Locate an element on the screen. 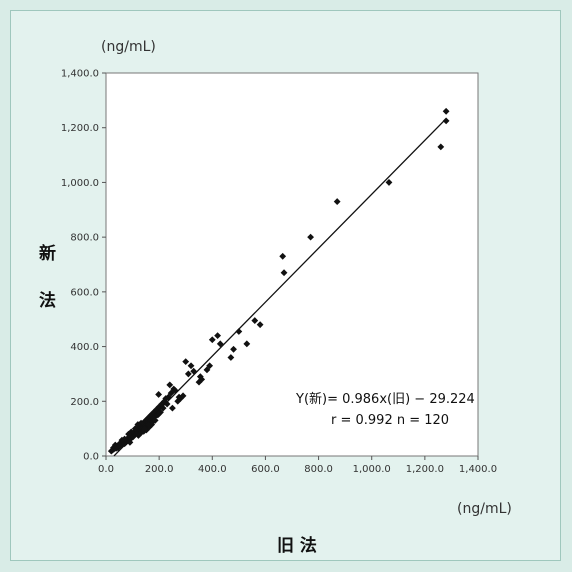 This screenshot has width=572, height=572. y-tick-label: 1,200.0 is located at coordinates (80, 128).